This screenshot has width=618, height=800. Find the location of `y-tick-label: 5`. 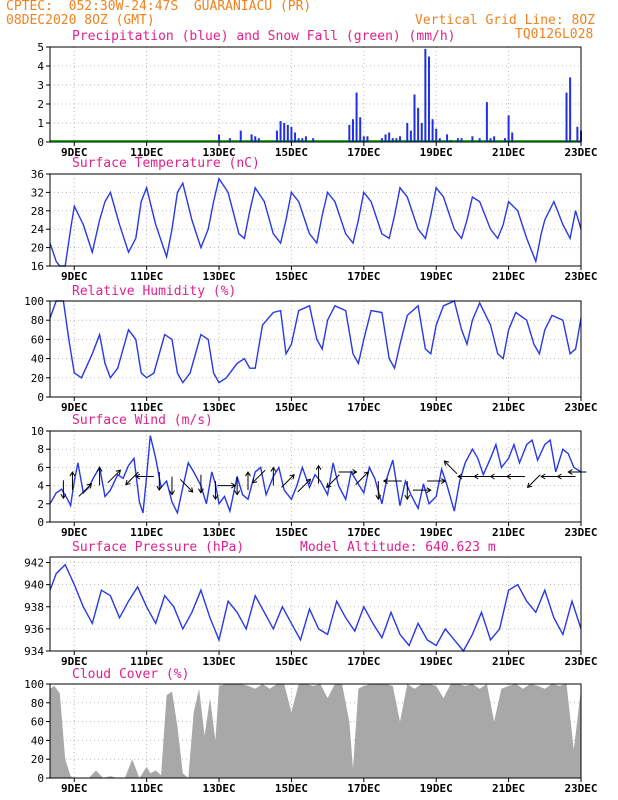

y-tick-label: 5 is located at coordinates (40, 47).